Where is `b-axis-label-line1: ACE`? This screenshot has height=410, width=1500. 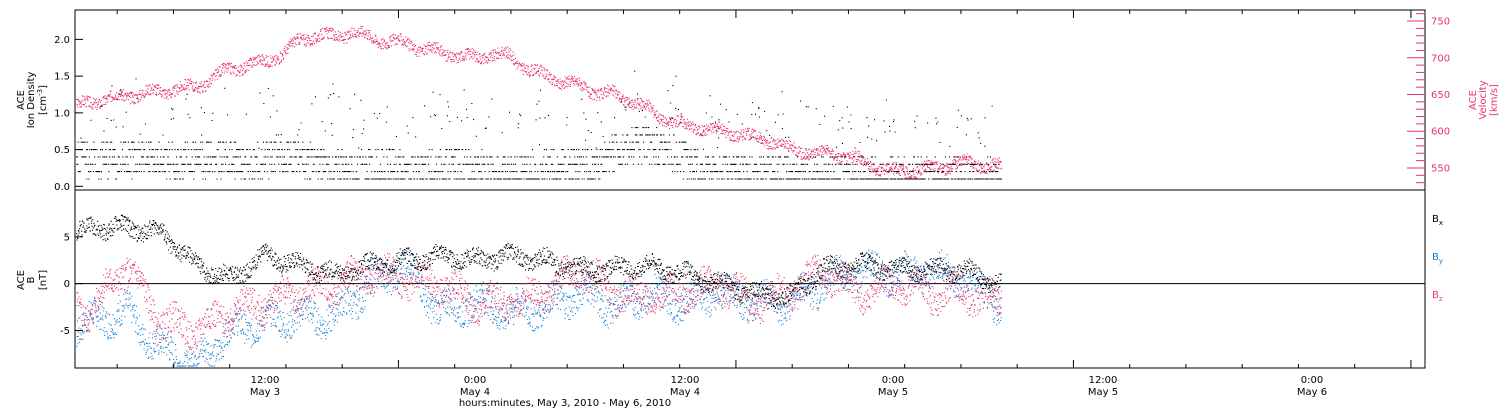 b-axis-label-line1: ACE is located at coordinates (21, 280).